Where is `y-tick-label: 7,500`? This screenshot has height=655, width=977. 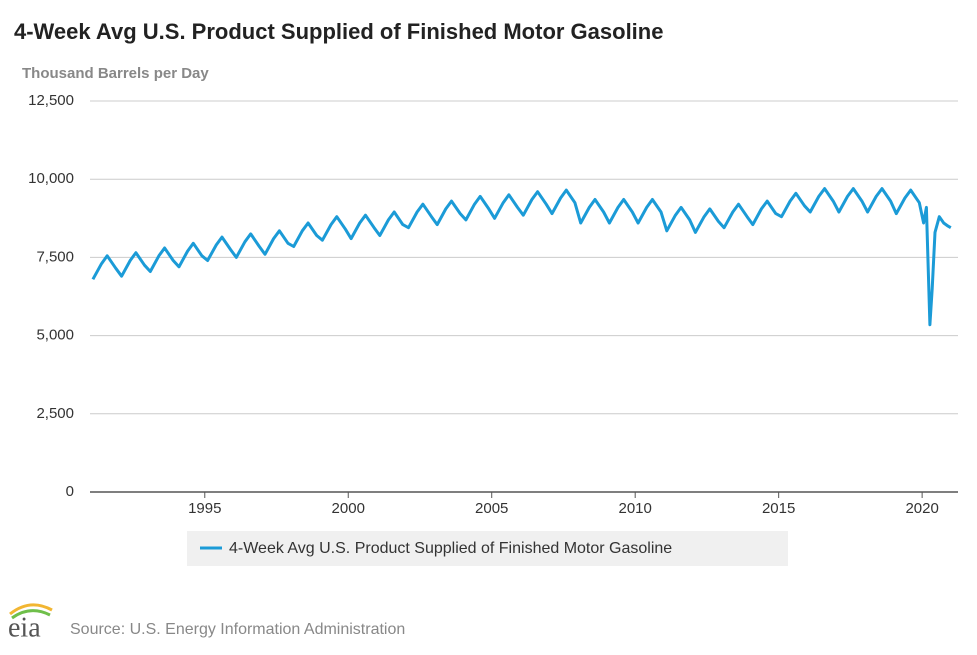 y-tick-label: 7,500 is located at coordinates (55, 256).